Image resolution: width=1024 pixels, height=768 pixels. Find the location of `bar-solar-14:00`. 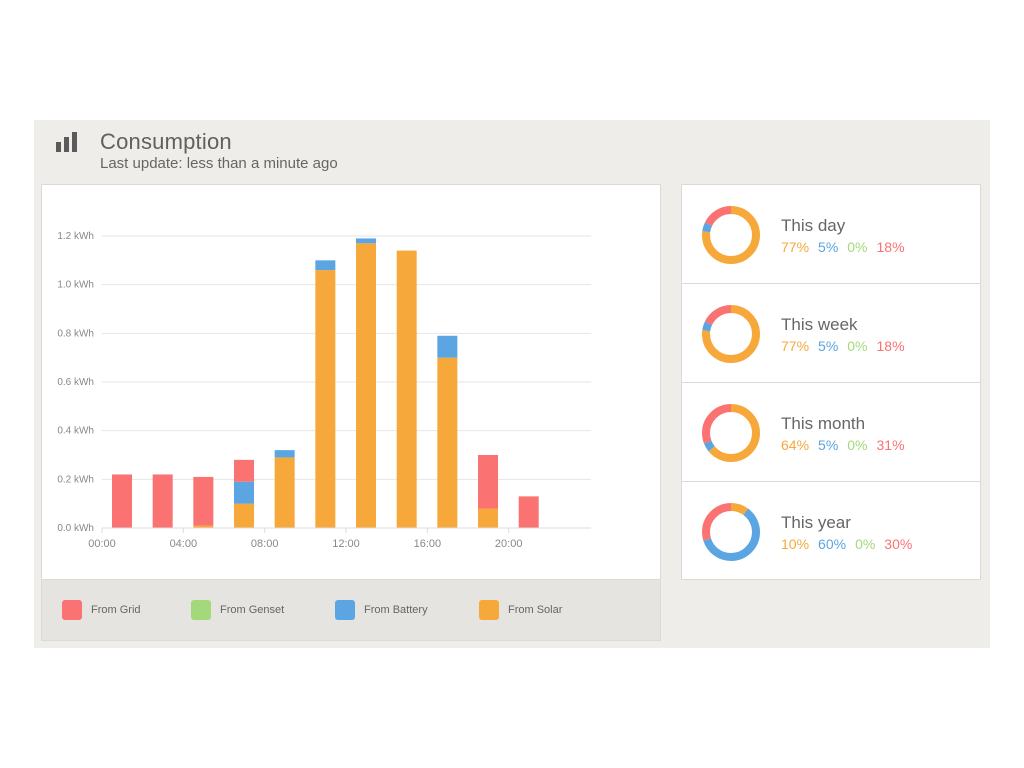

bar-solar-14:00 is located at coordinates (406, 389).